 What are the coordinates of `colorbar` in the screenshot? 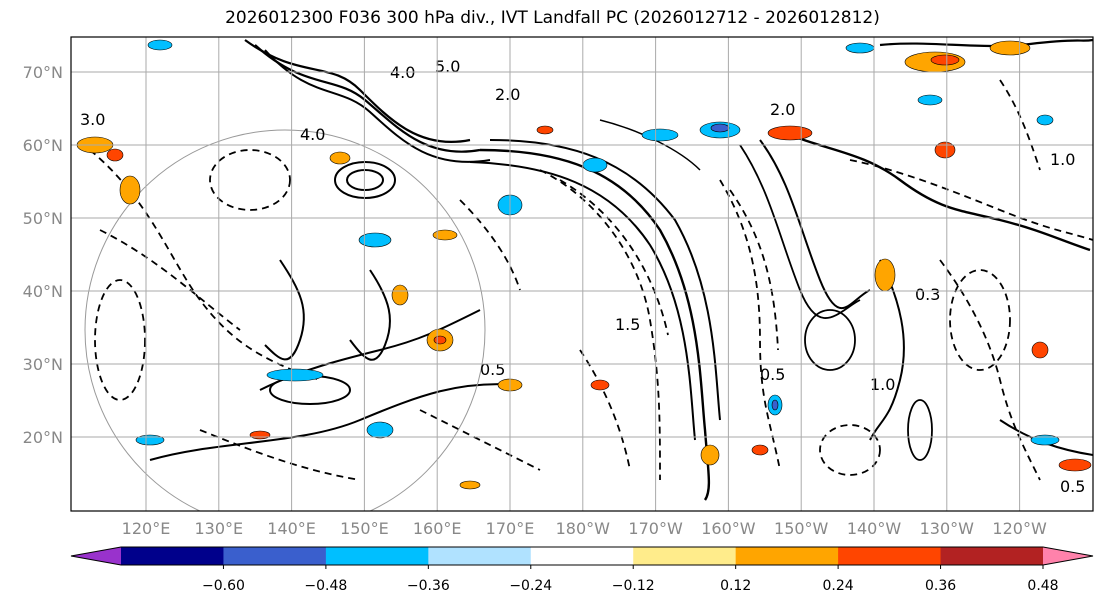 It's located at (582, 556).